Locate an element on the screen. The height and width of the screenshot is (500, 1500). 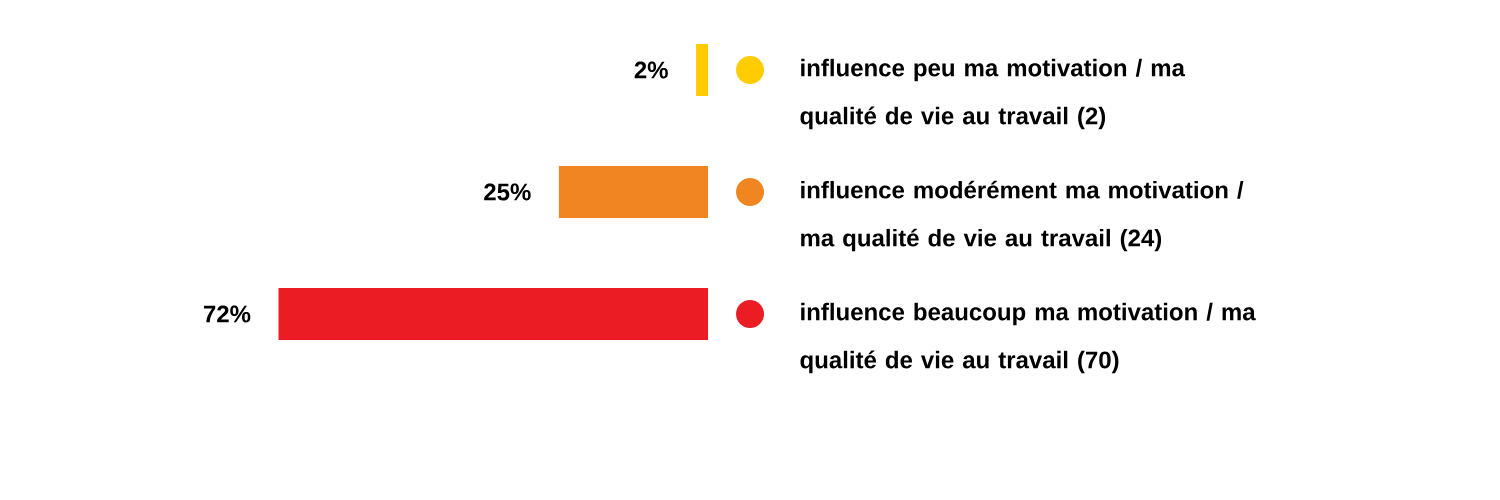
y-tick-label: influence peu ma motivation / ma qualité de vie au travail (2) is located at coordinates (993, 94).